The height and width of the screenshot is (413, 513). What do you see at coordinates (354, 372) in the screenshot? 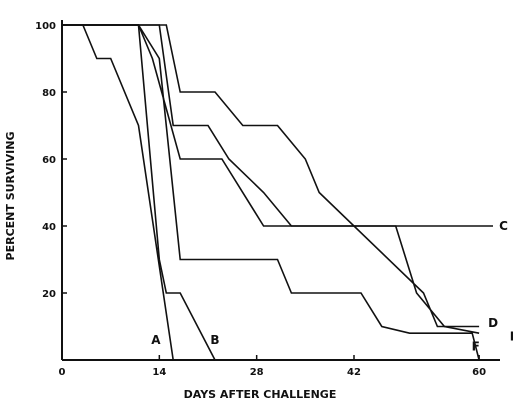
I see `x-tick-label: 42` at bounding box center [354, 372].